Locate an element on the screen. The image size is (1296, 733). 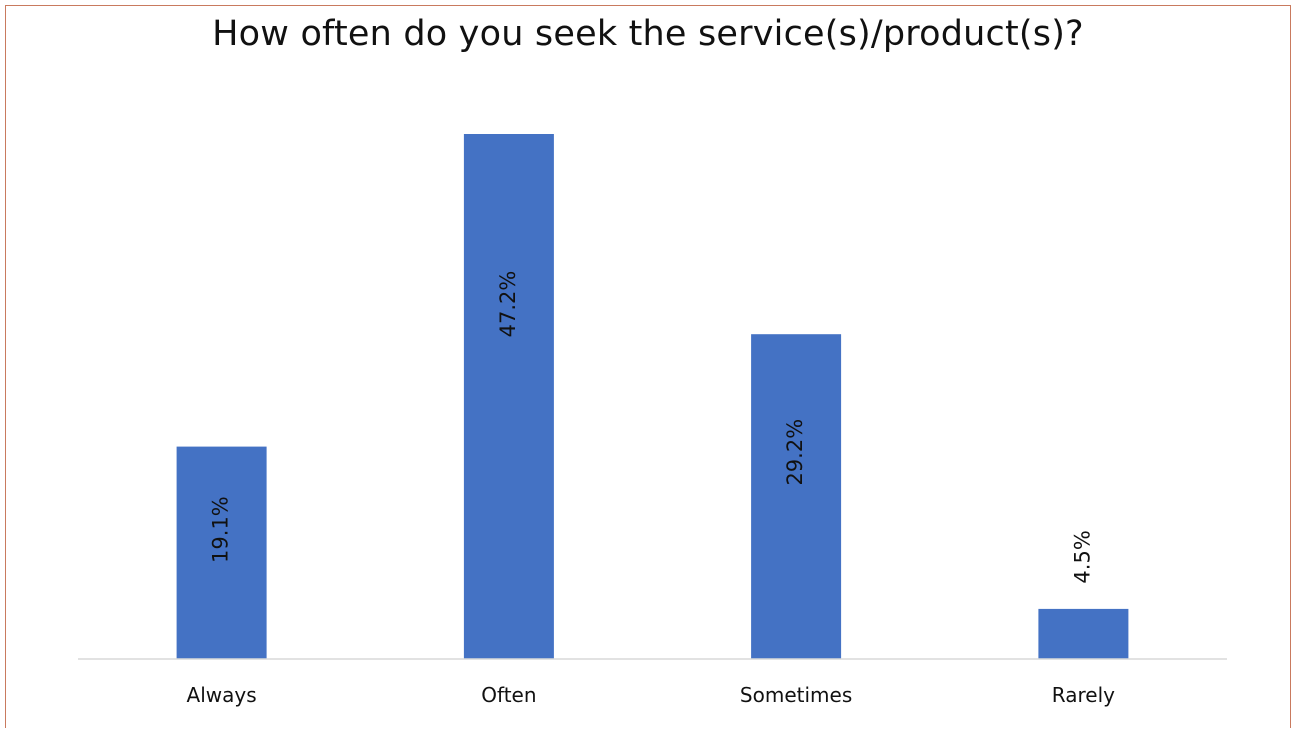
category-label-always: Always is located at coordinates (222, 695).